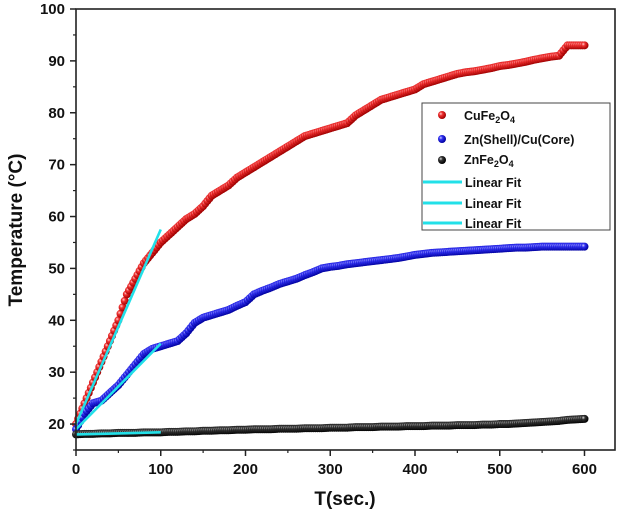  I want to click on legend-marker-zn-shell-cu-core, so click(442, 139).